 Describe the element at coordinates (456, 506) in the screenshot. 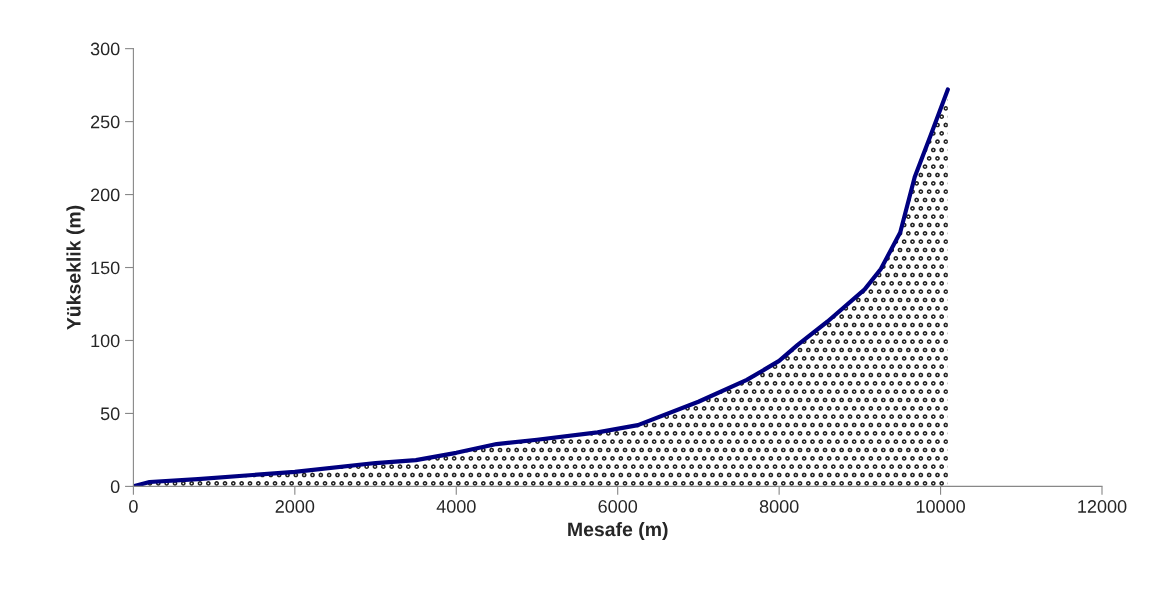

I see `x-tick-label: 4000` at that location.